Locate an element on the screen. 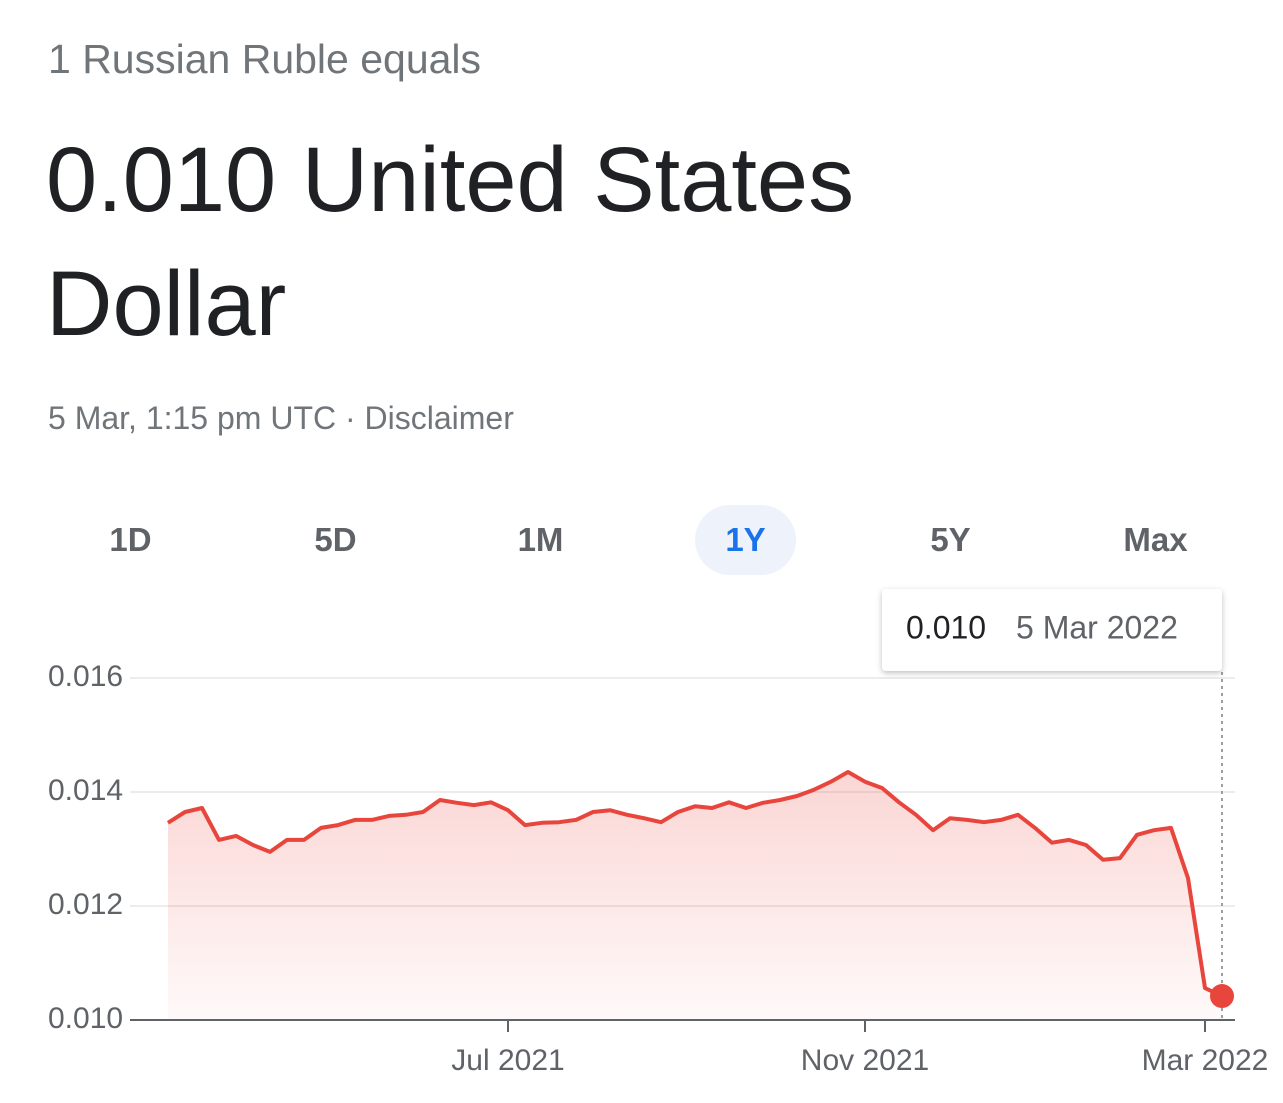 The width and height of the screenshot is (1283, 1103). x-tick-label: Nov 2021 is located at coordinates (865, 1060).